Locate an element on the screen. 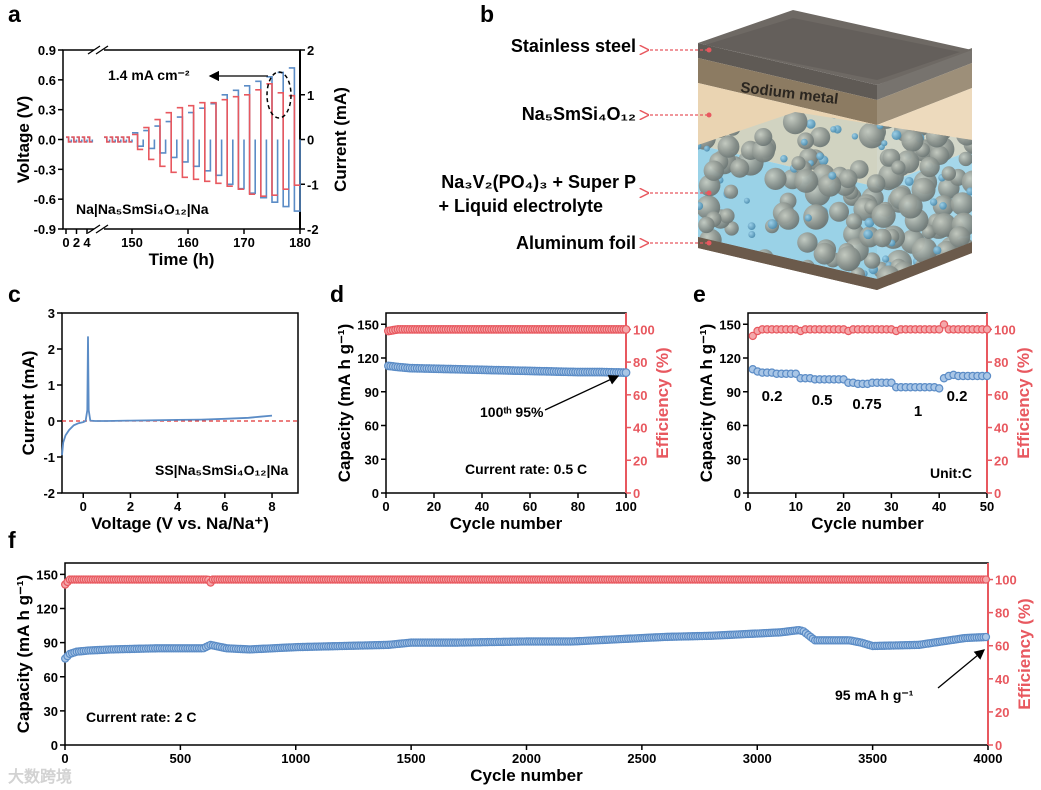  annotation-arrow is located at coordinates (961, 669).